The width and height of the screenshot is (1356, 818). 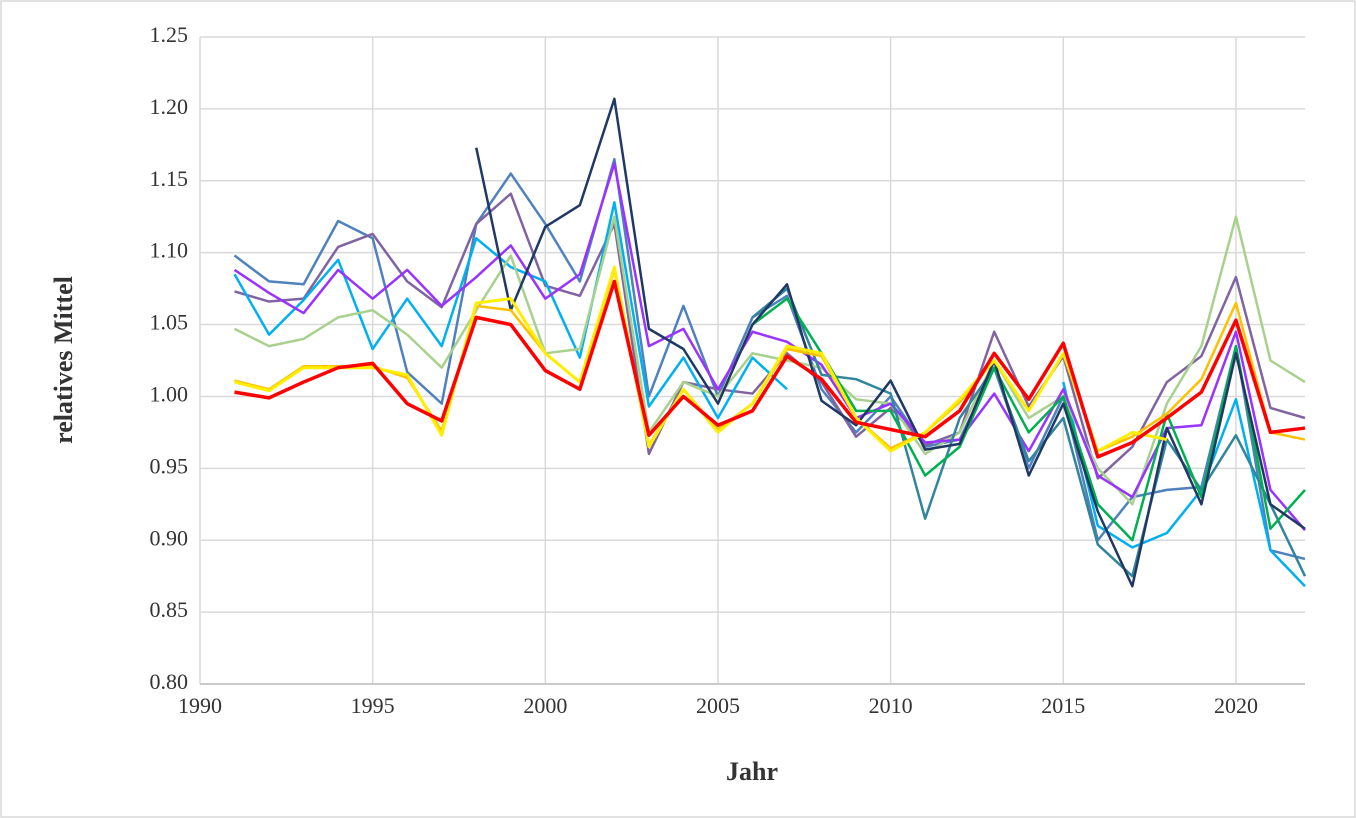 I want to click on y-tick-label: 1.05, so click(x=169, y=322).